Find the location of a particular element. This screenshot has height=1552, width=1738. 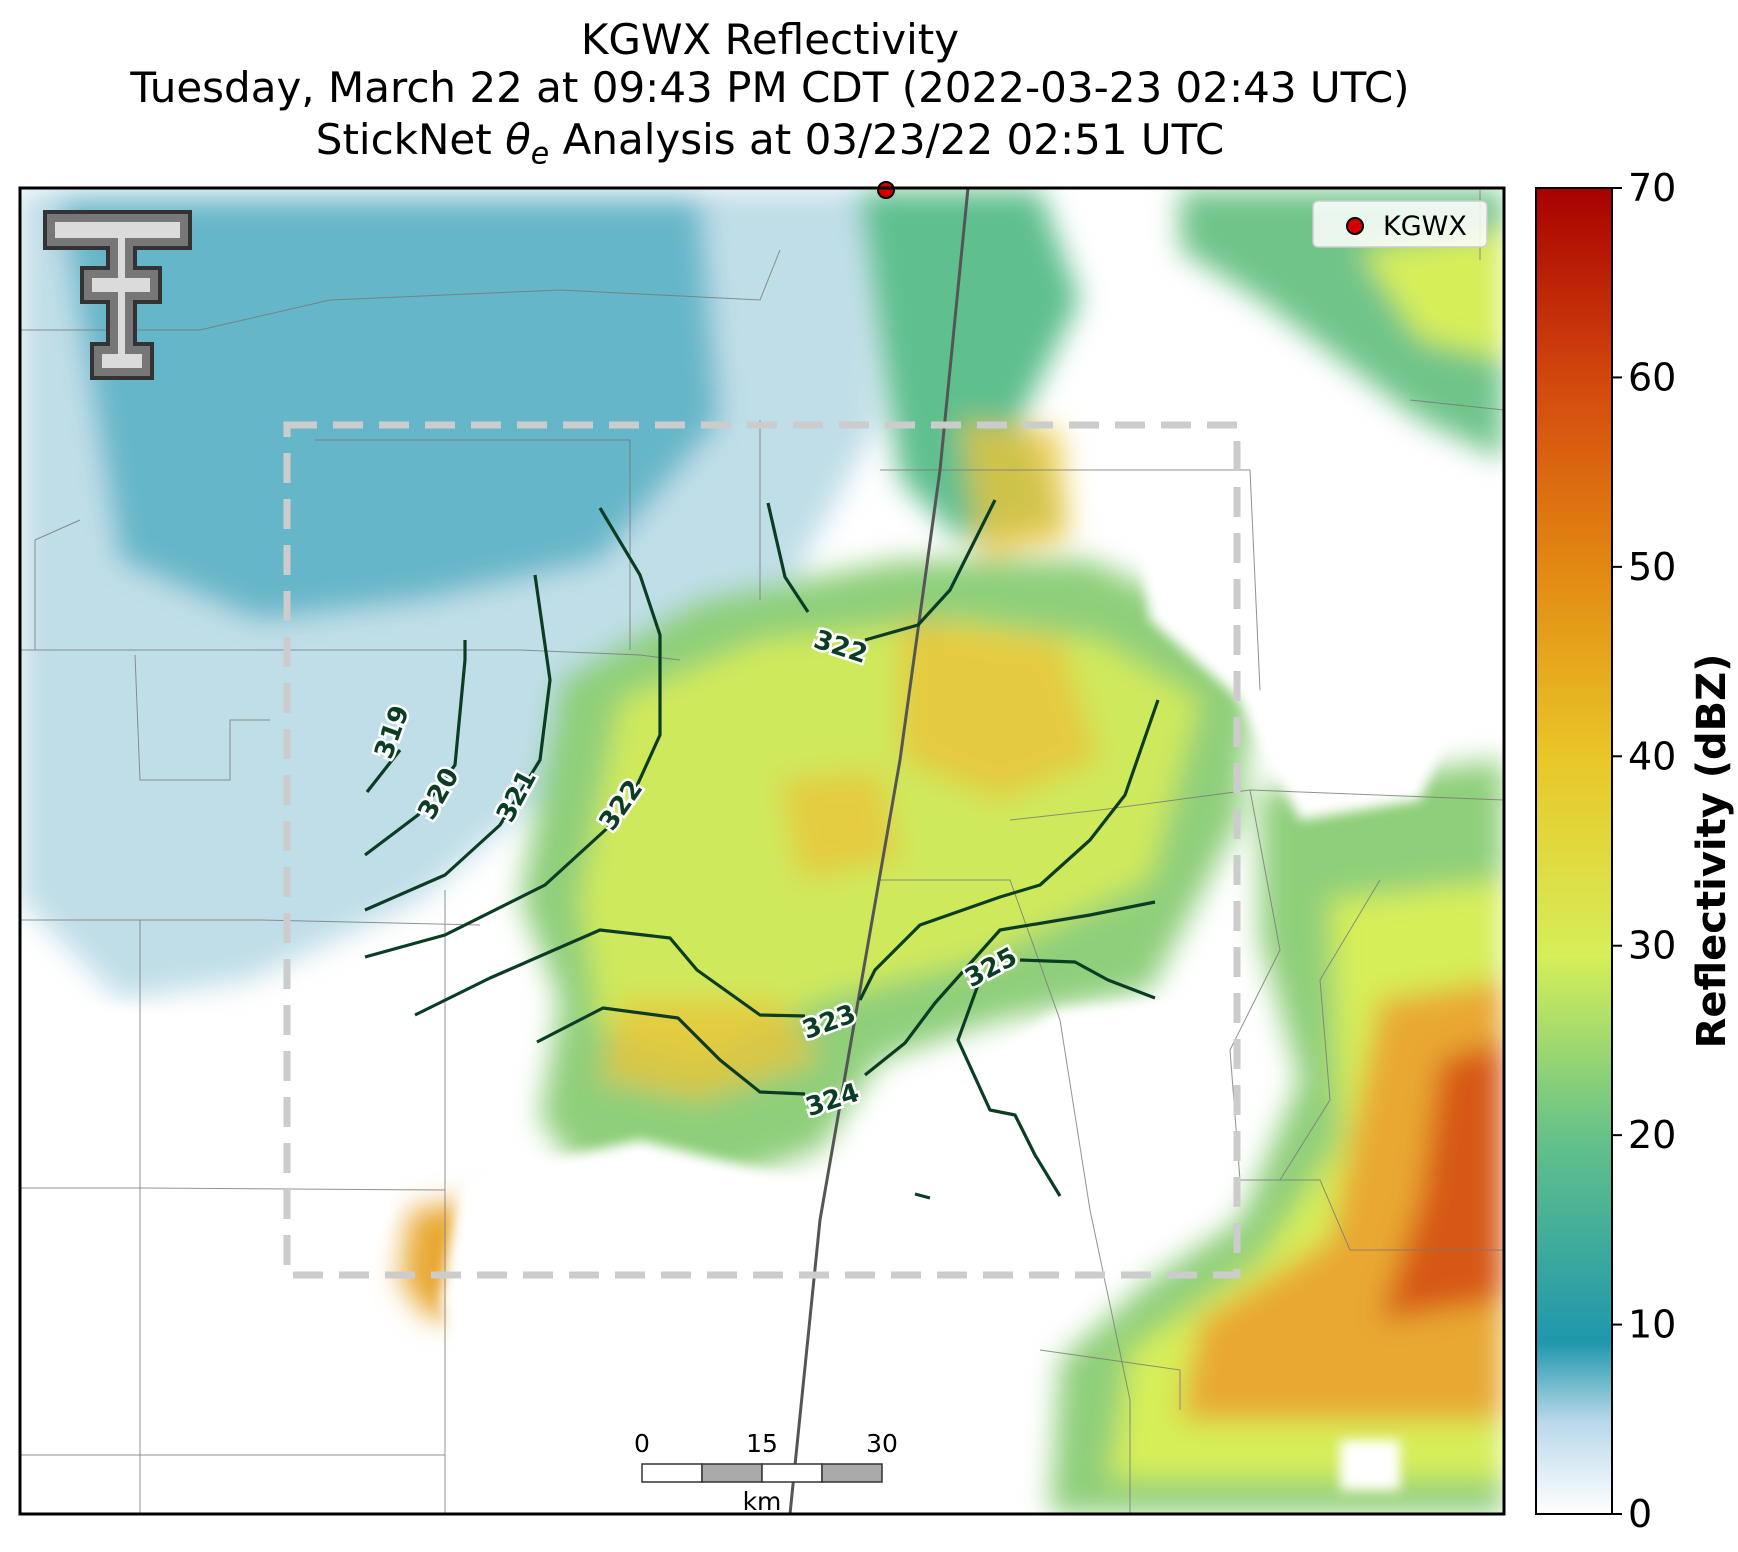

colorbar-tick-label: 30 is located at coordinates (1652, 946).